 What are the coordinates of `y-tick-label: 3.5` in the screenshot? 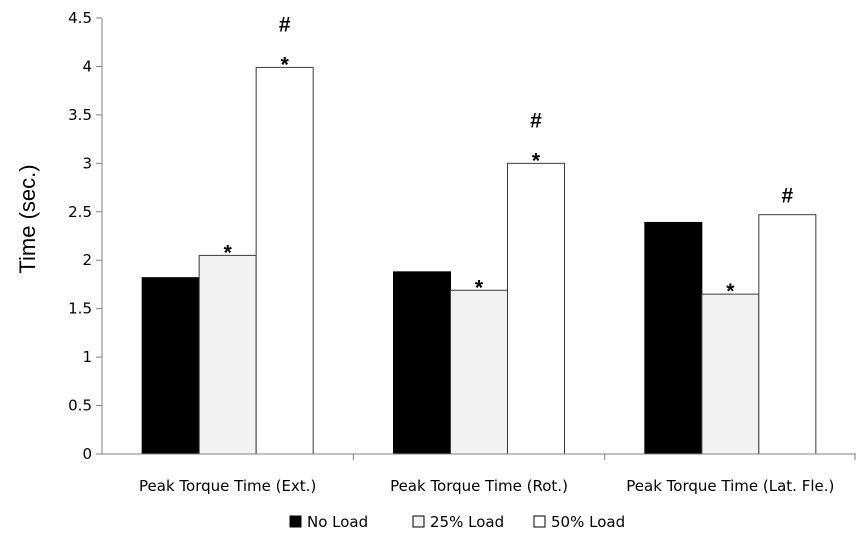 It's located at (80, 115).